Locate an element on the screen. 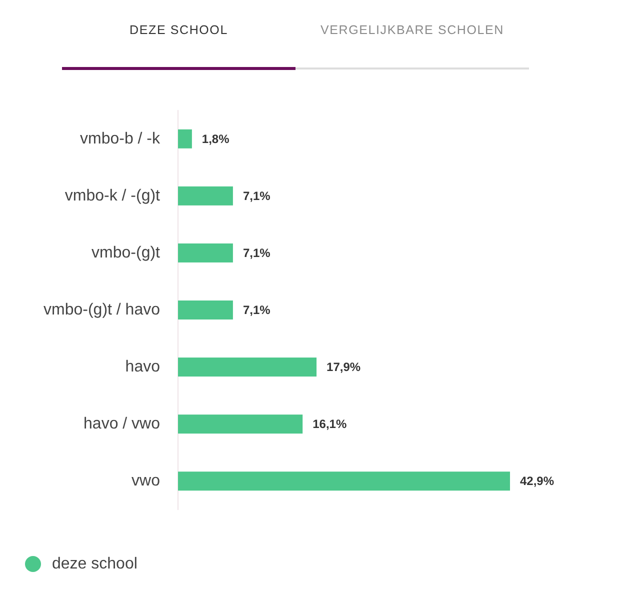  y-tick-label: havo / vwo is located at coordinates (122, 424).